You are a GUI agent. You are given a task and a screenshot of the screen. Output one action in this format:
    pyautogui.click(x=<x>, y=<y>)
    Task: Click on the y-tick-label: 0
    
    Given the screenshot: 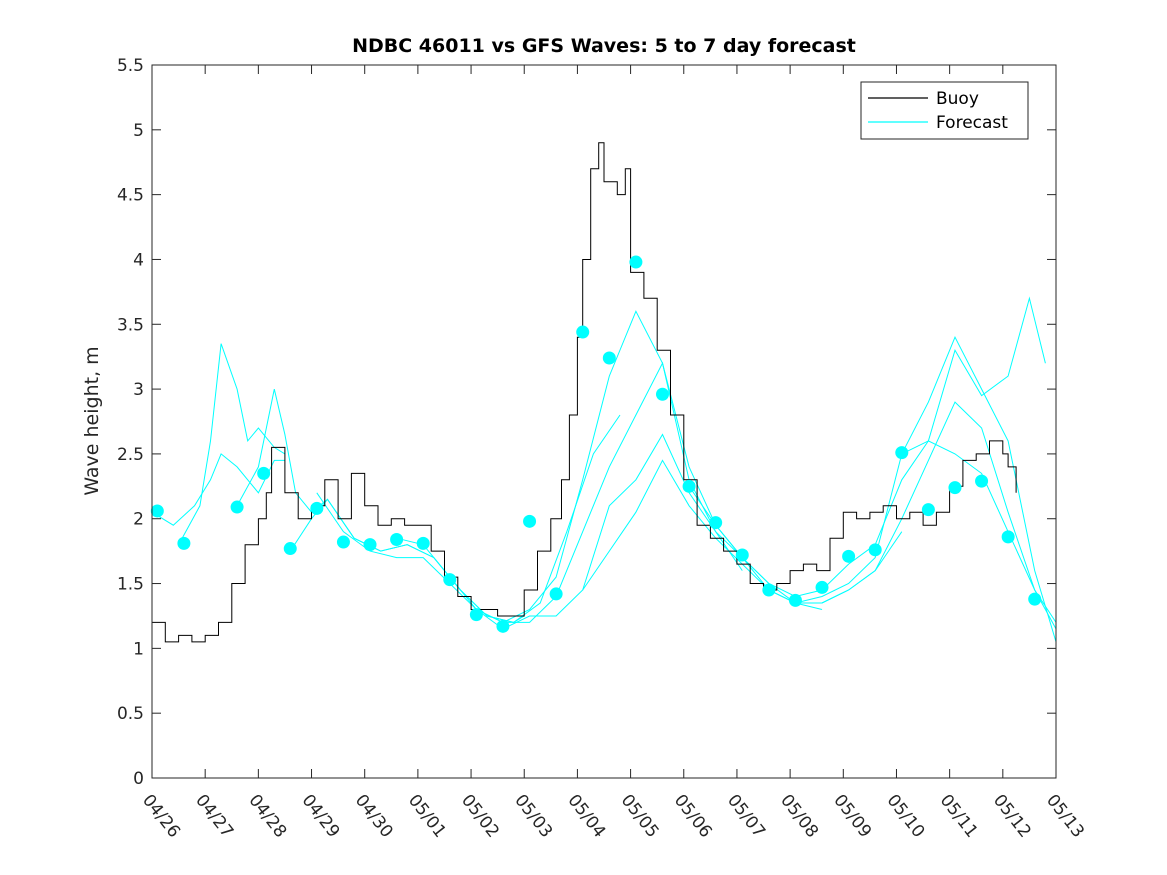 What is the action you would take?
    pyautogui.click(x=138, y=779)
    